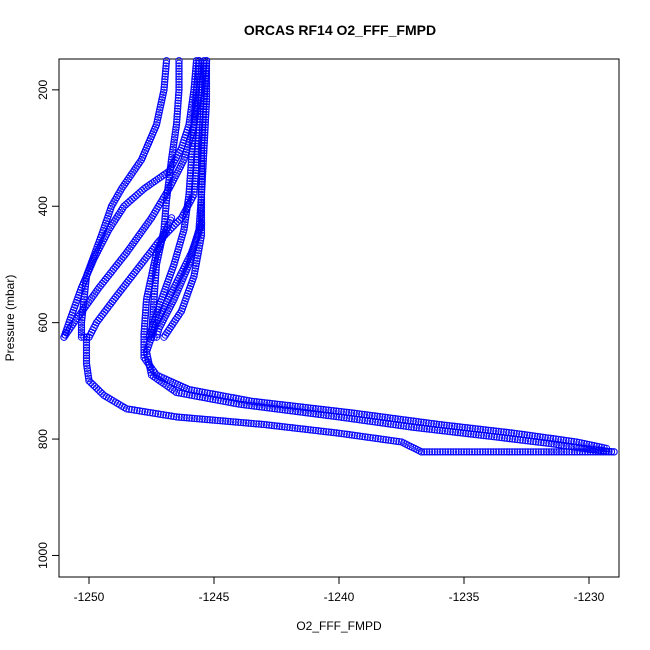  I want to click on x-tick-label: -1230, so click(589, 597).